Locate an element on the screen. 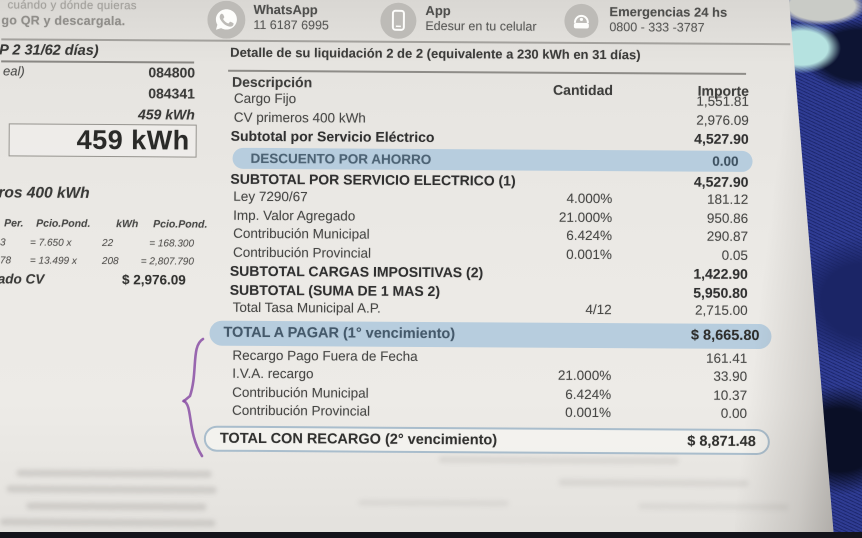 Image resolution: width=862 pixels, height=538 pixels. contact-emergencias: Emergencias 24 hs 0800 - 333 -3787 is located at coordinates (658, 22).